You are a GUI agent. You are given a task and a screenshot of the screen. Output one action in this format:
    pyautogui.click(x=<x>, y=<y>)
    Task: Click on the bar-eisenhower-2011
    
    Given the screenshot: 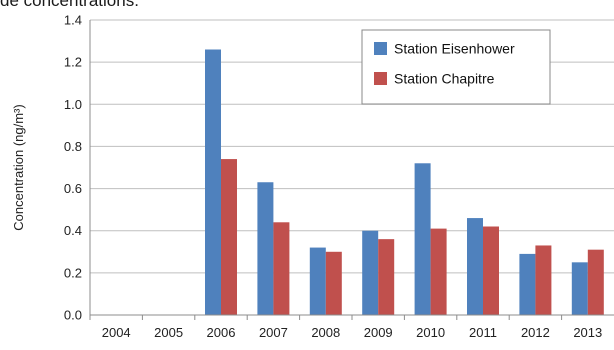 What is the action you would take?
    pyautogui.click(x=475, y=266)
    